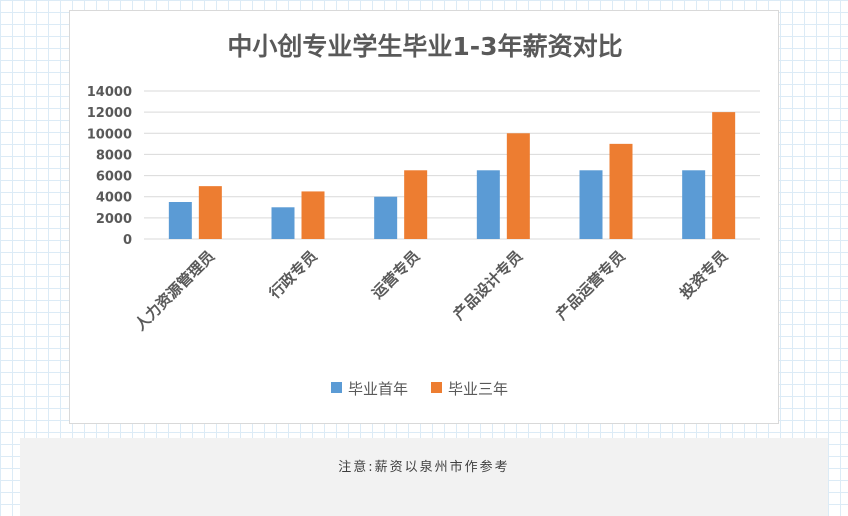 The width and height of the screenshot is (848, 516). What do you see at coordinates (378, 389) in the screenshot?
I see `legend-label: 毕业首年` at bounding box center [378, 389].